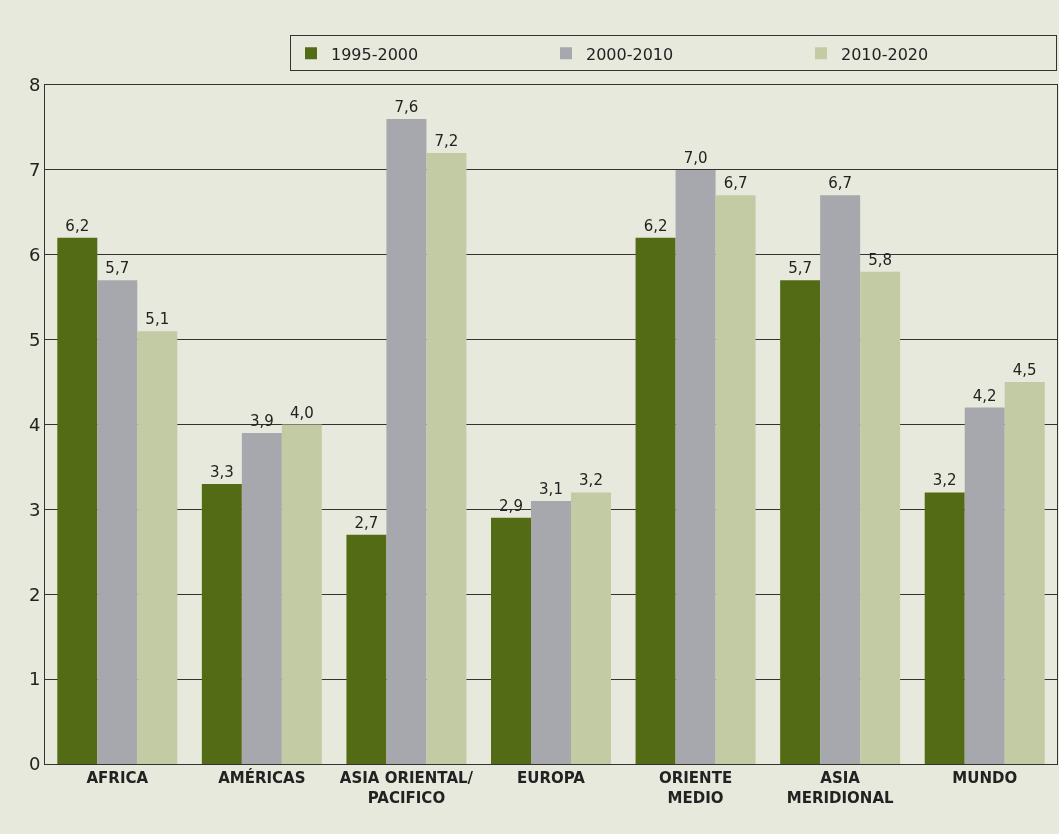 This screenshot has height=834, width=1059. I want to click on data-label: 3,3, so click(221, 471).